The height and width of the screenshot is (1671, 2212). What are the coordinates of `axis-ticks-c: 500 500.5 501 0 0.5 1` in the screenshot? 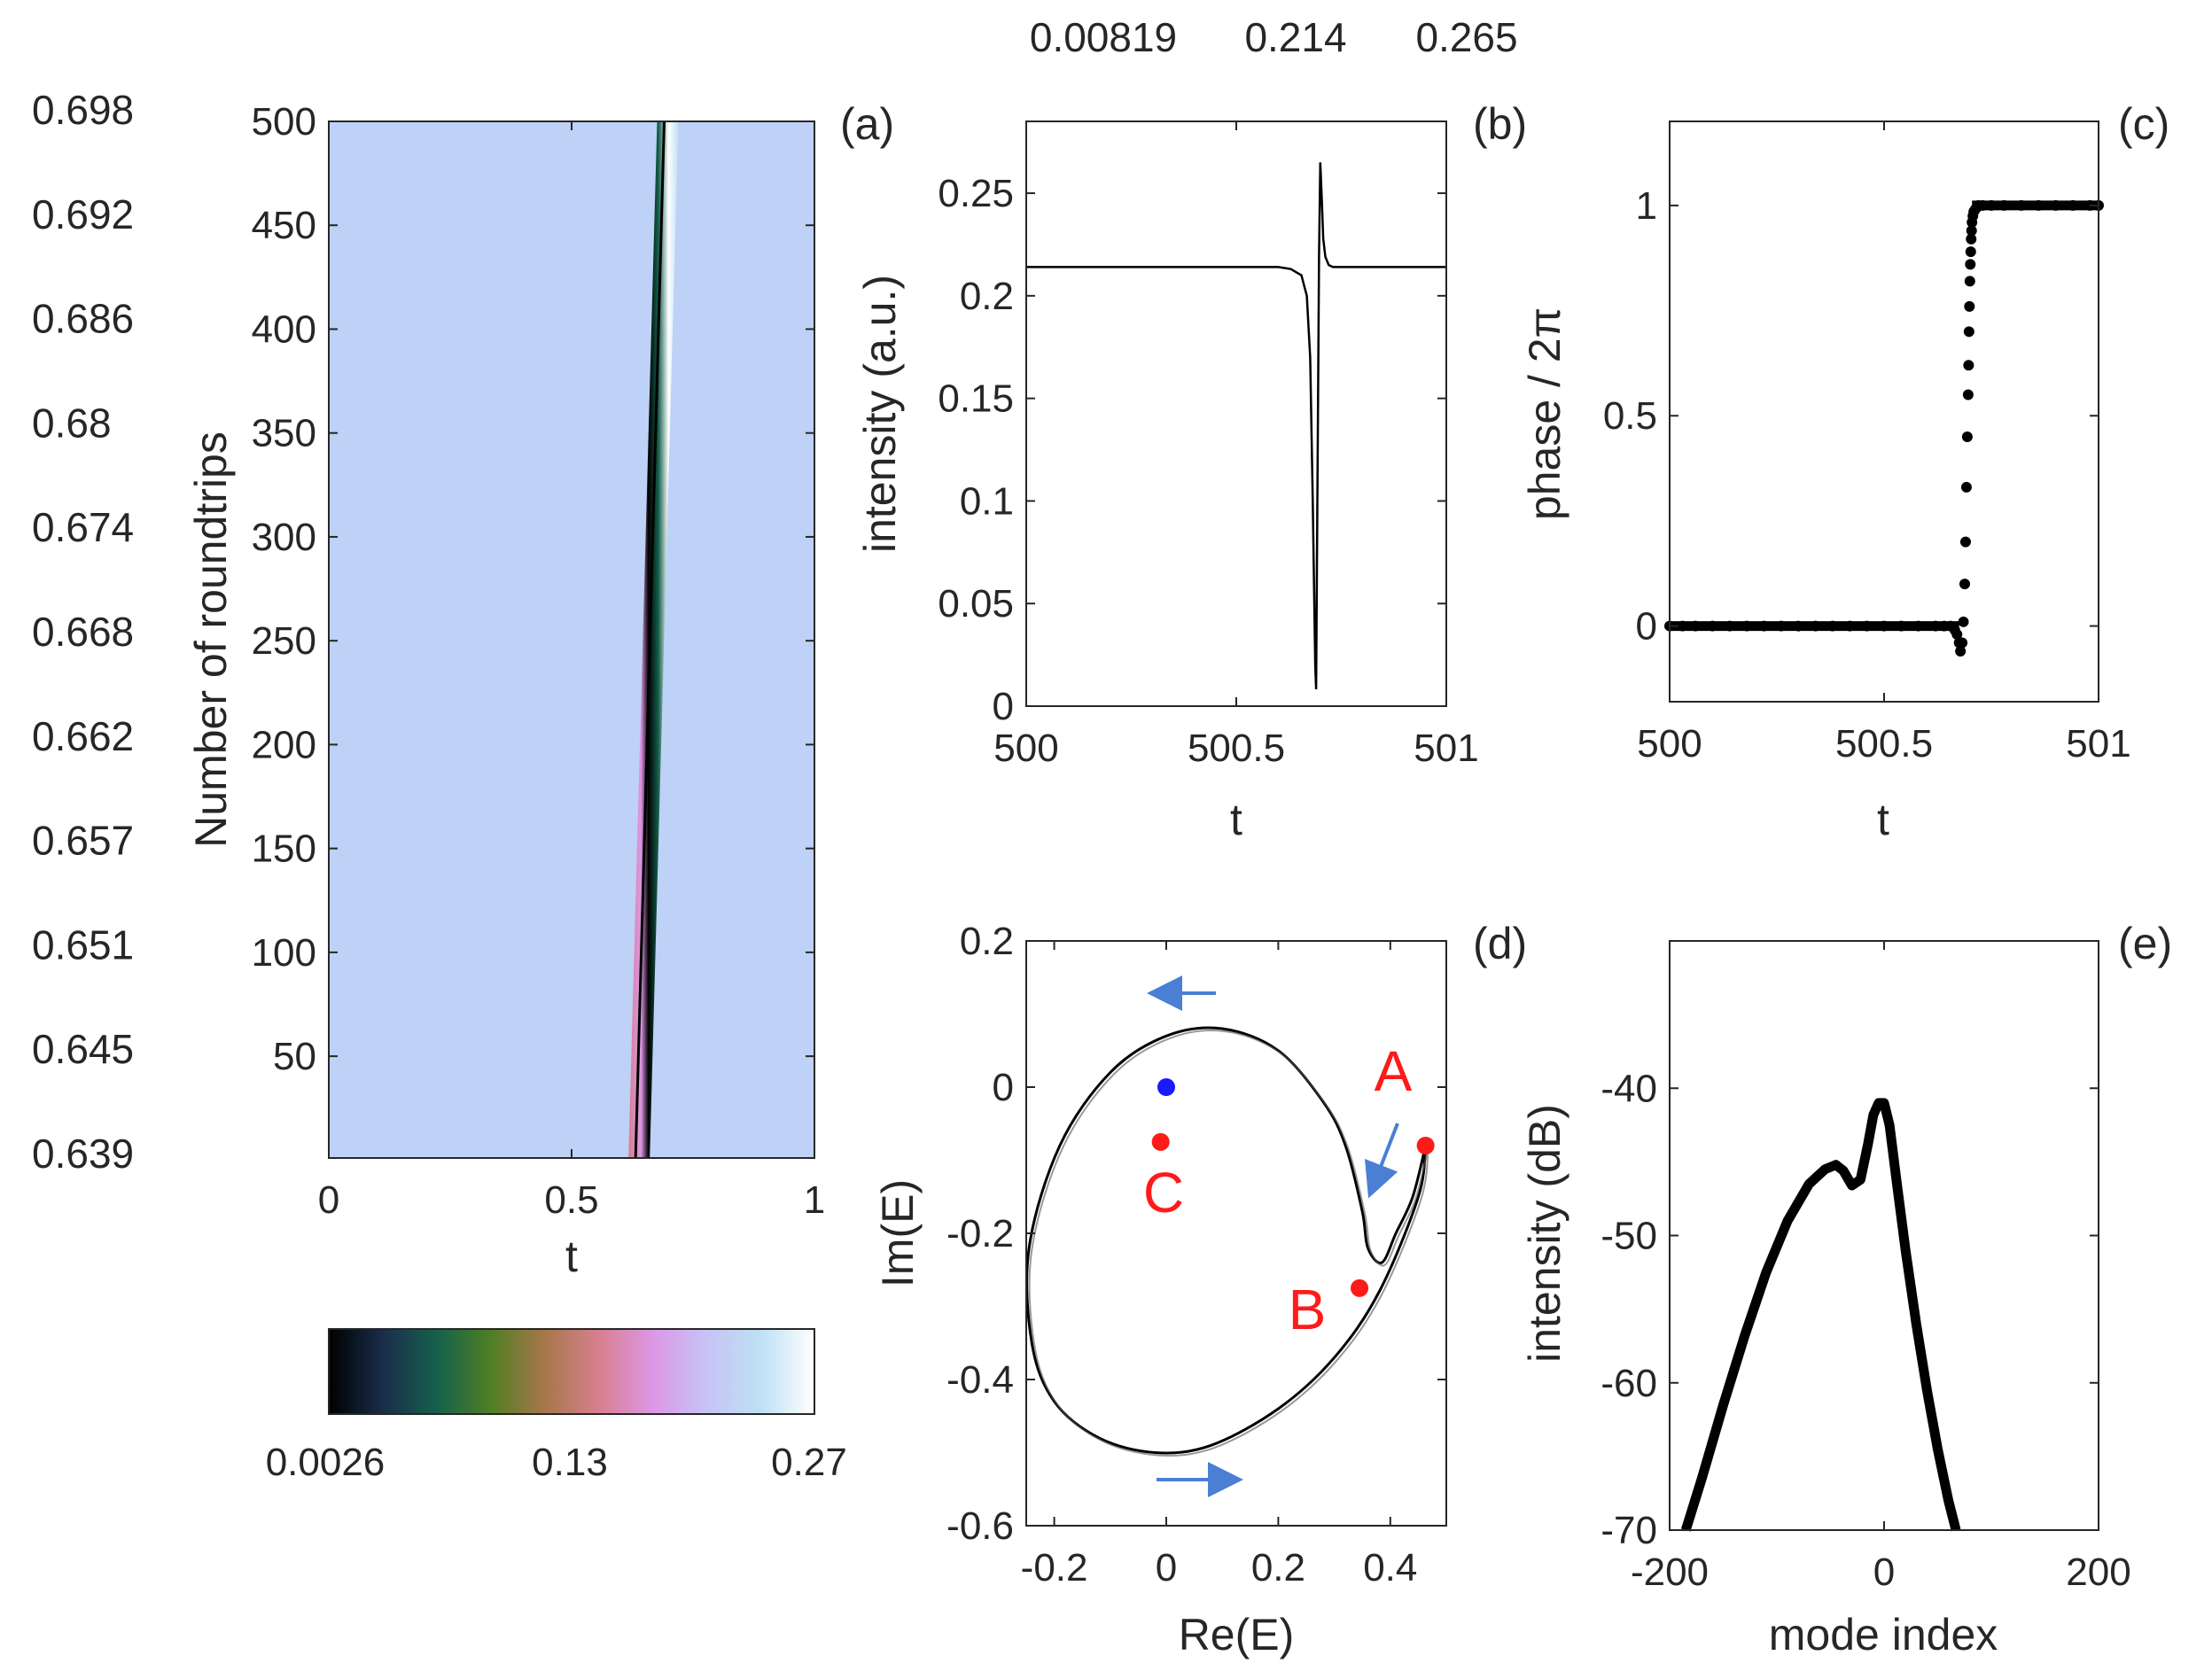 It's located at (1867, 443).